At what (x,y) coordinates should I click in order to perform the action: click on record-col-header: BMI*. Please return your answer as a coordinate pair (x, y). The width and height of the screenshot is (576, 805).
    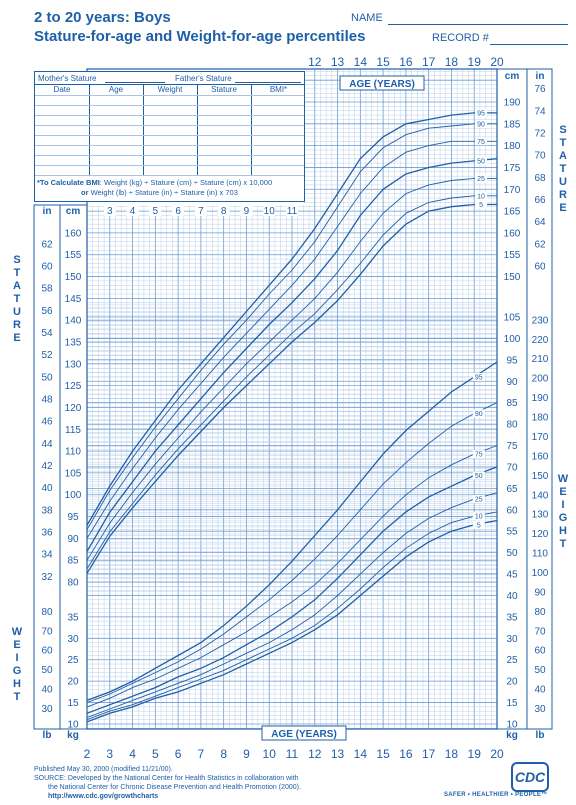
    Looking at the image, I should click on (278, 89).